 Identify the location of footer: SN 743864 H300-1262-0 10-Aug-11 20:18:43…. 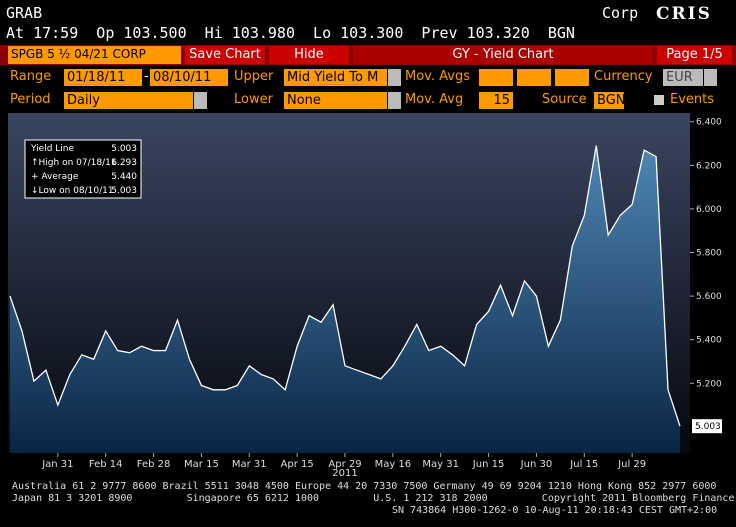
(555, 510).